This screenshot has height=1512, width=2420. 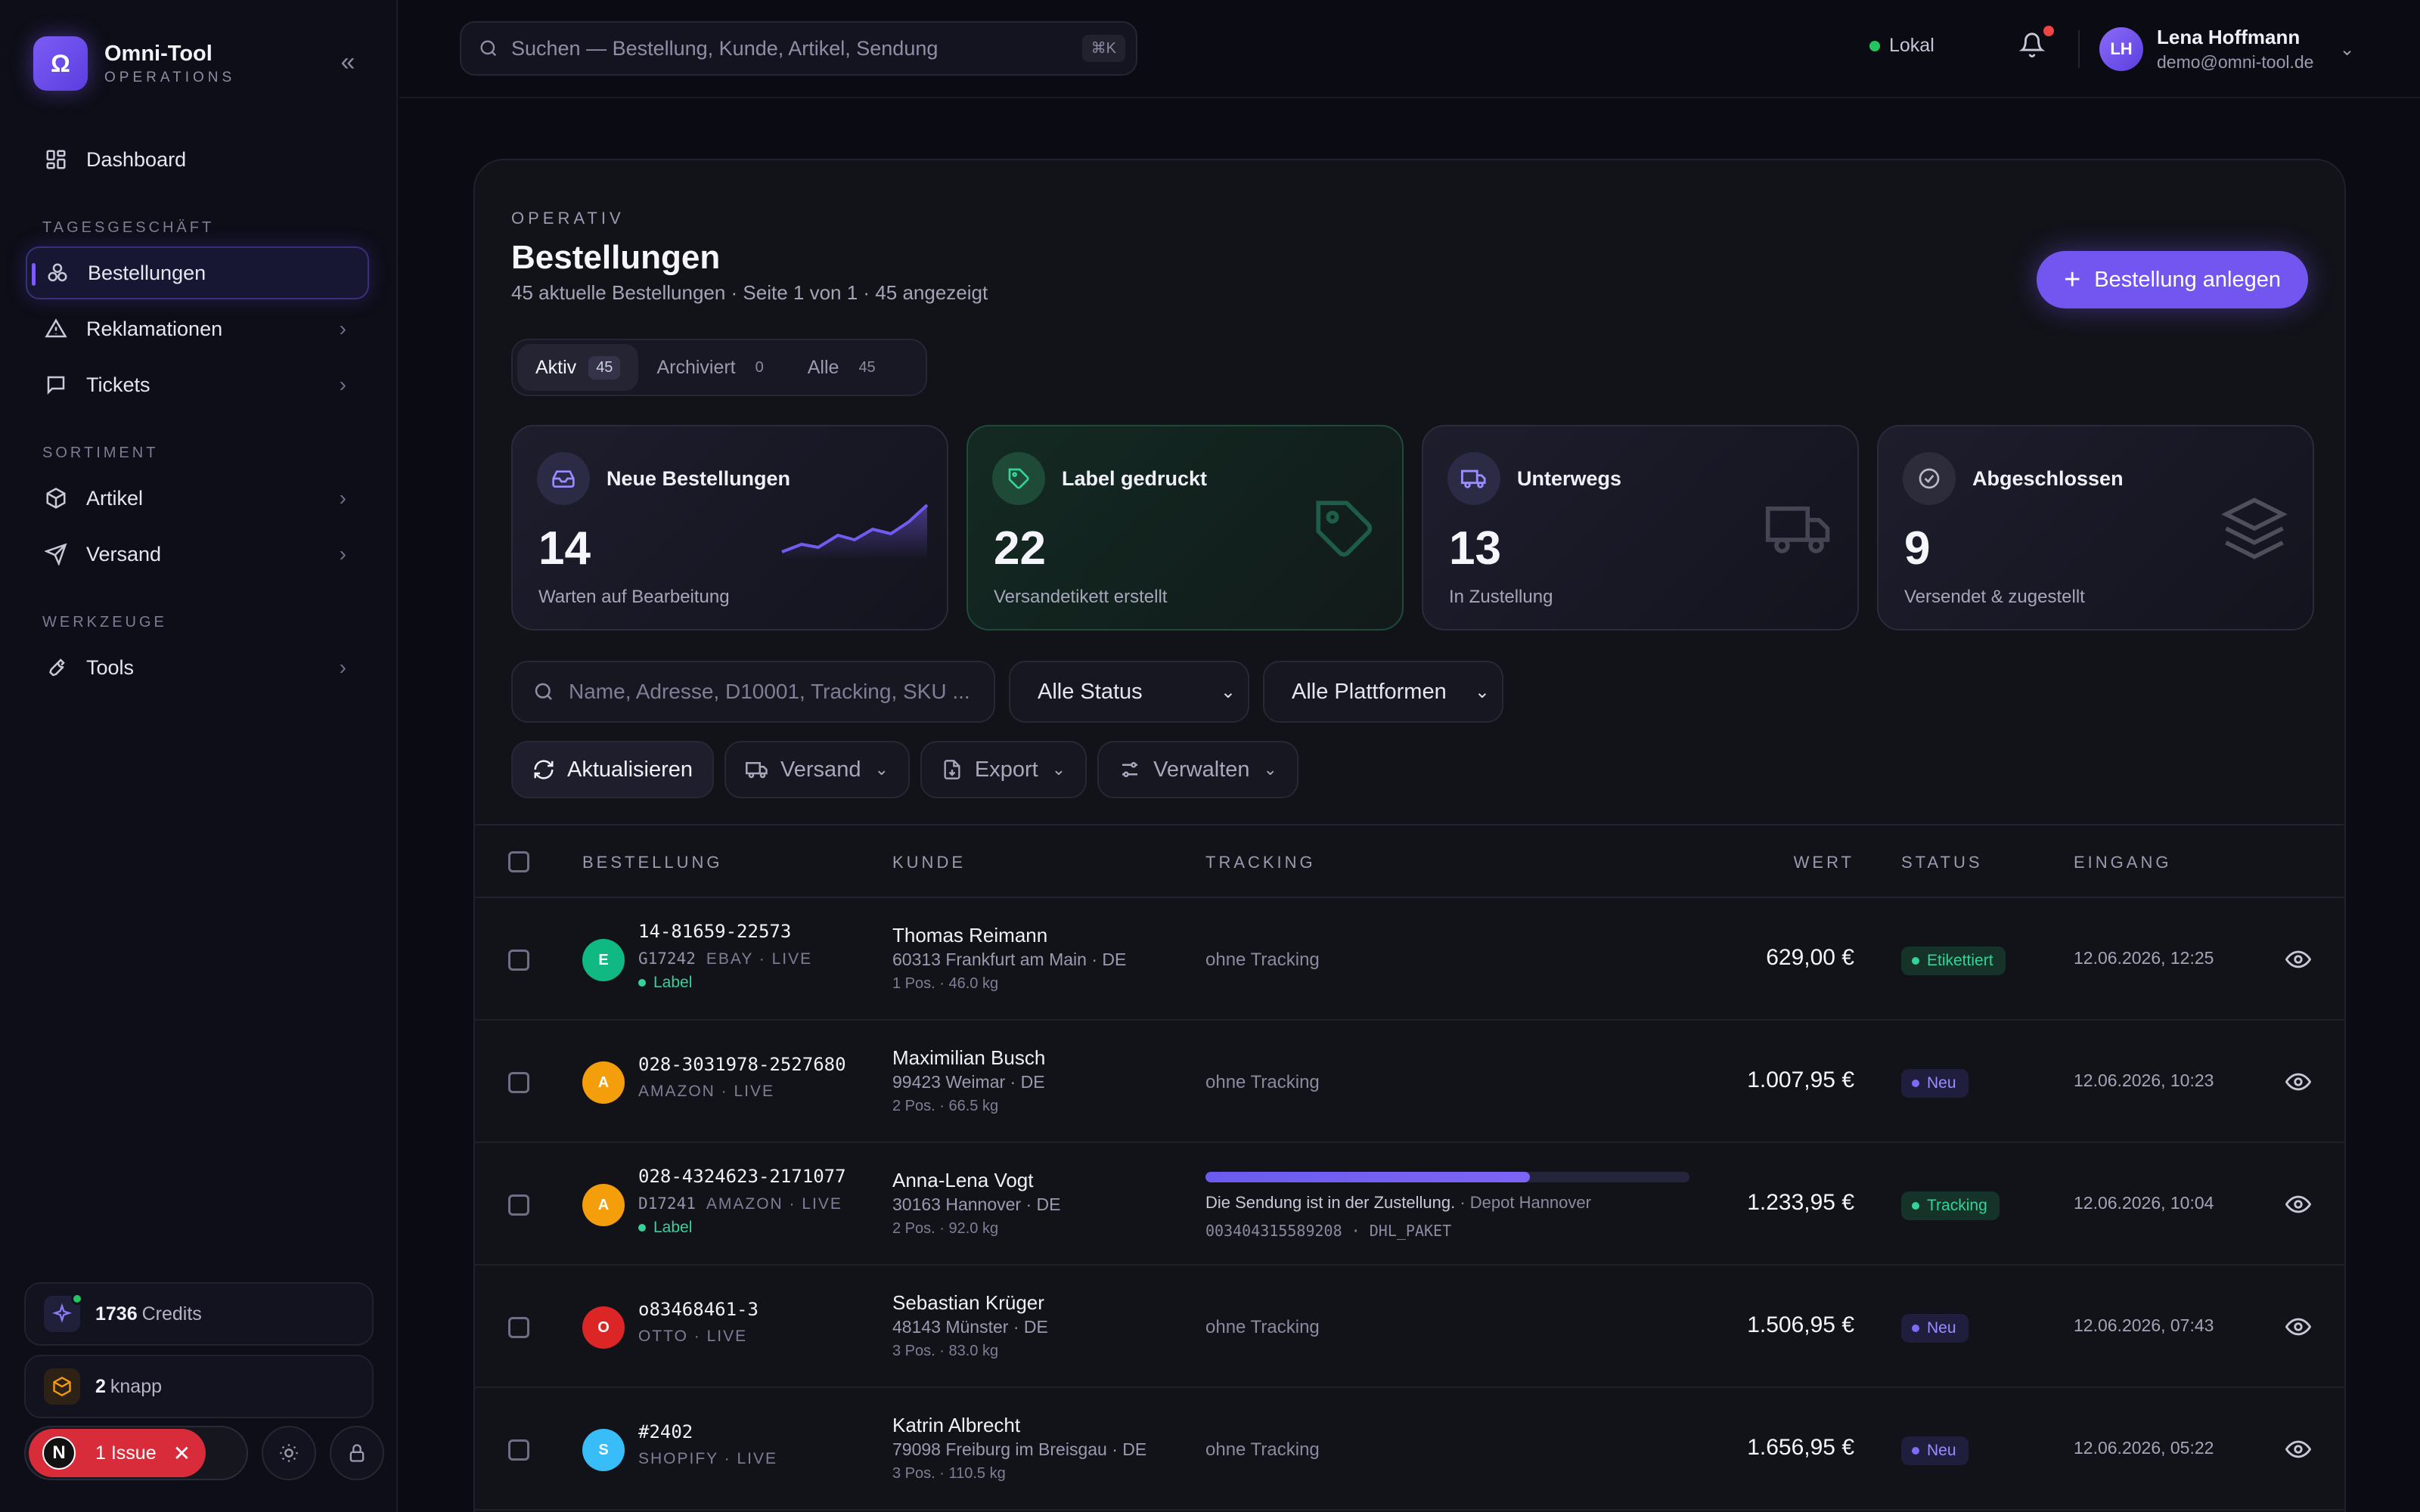 What do you see at coordinates (665, 1431) in the screenshot?
I see `order-id: #2402` at bounding box center [665, 1431].